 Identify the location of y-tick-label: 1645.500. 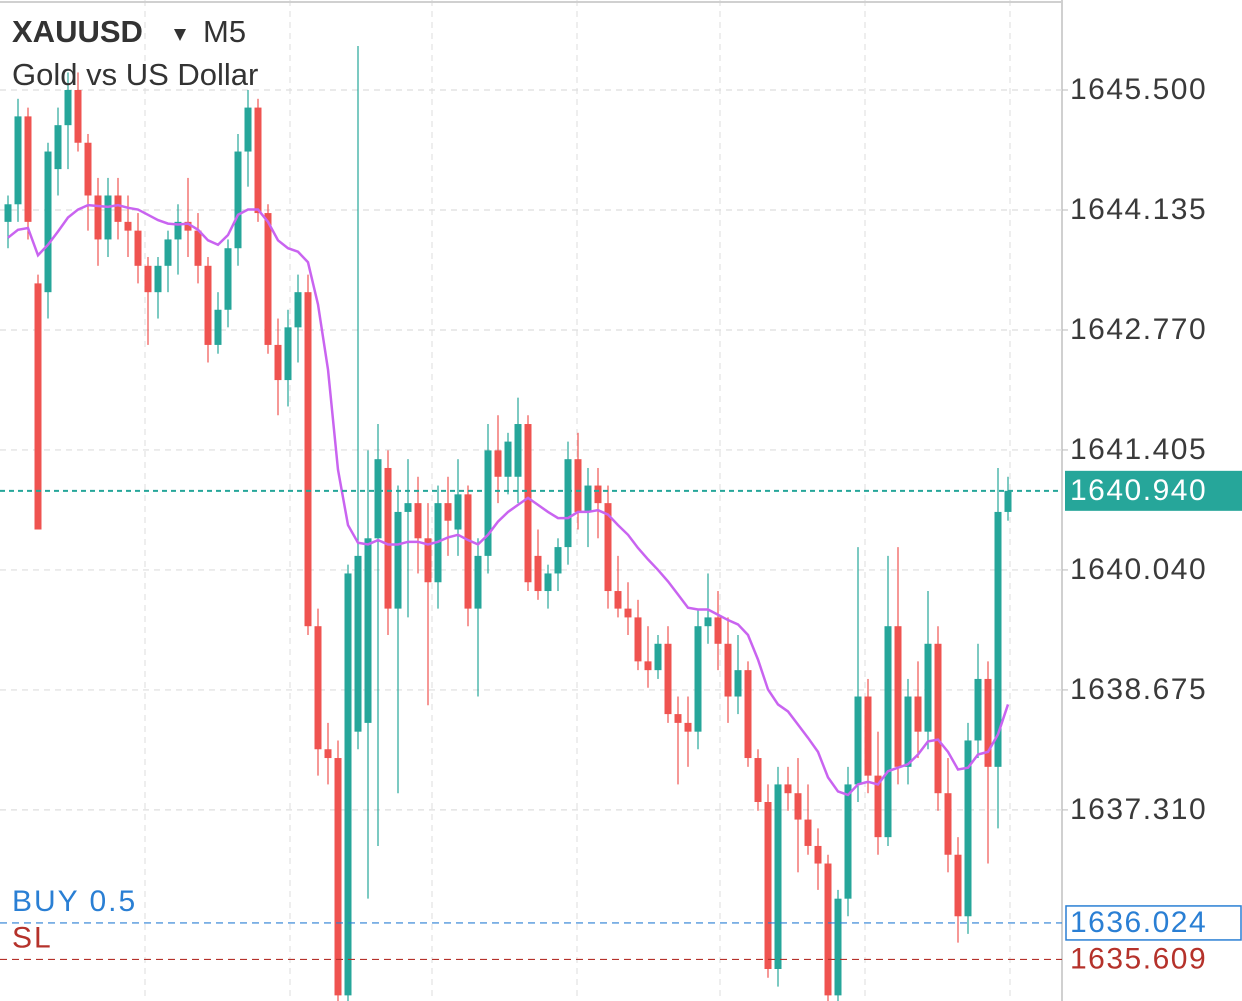
(1138, 89).